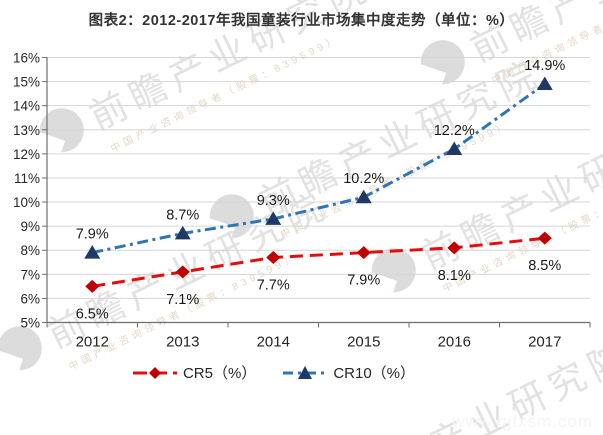 Image resolution: width=603 pixels, height=435 pixels. What do you see at coordinates (454, 148) in the screenshot?
I see `cr10-marker-2016` at bounding box center [454, 148].